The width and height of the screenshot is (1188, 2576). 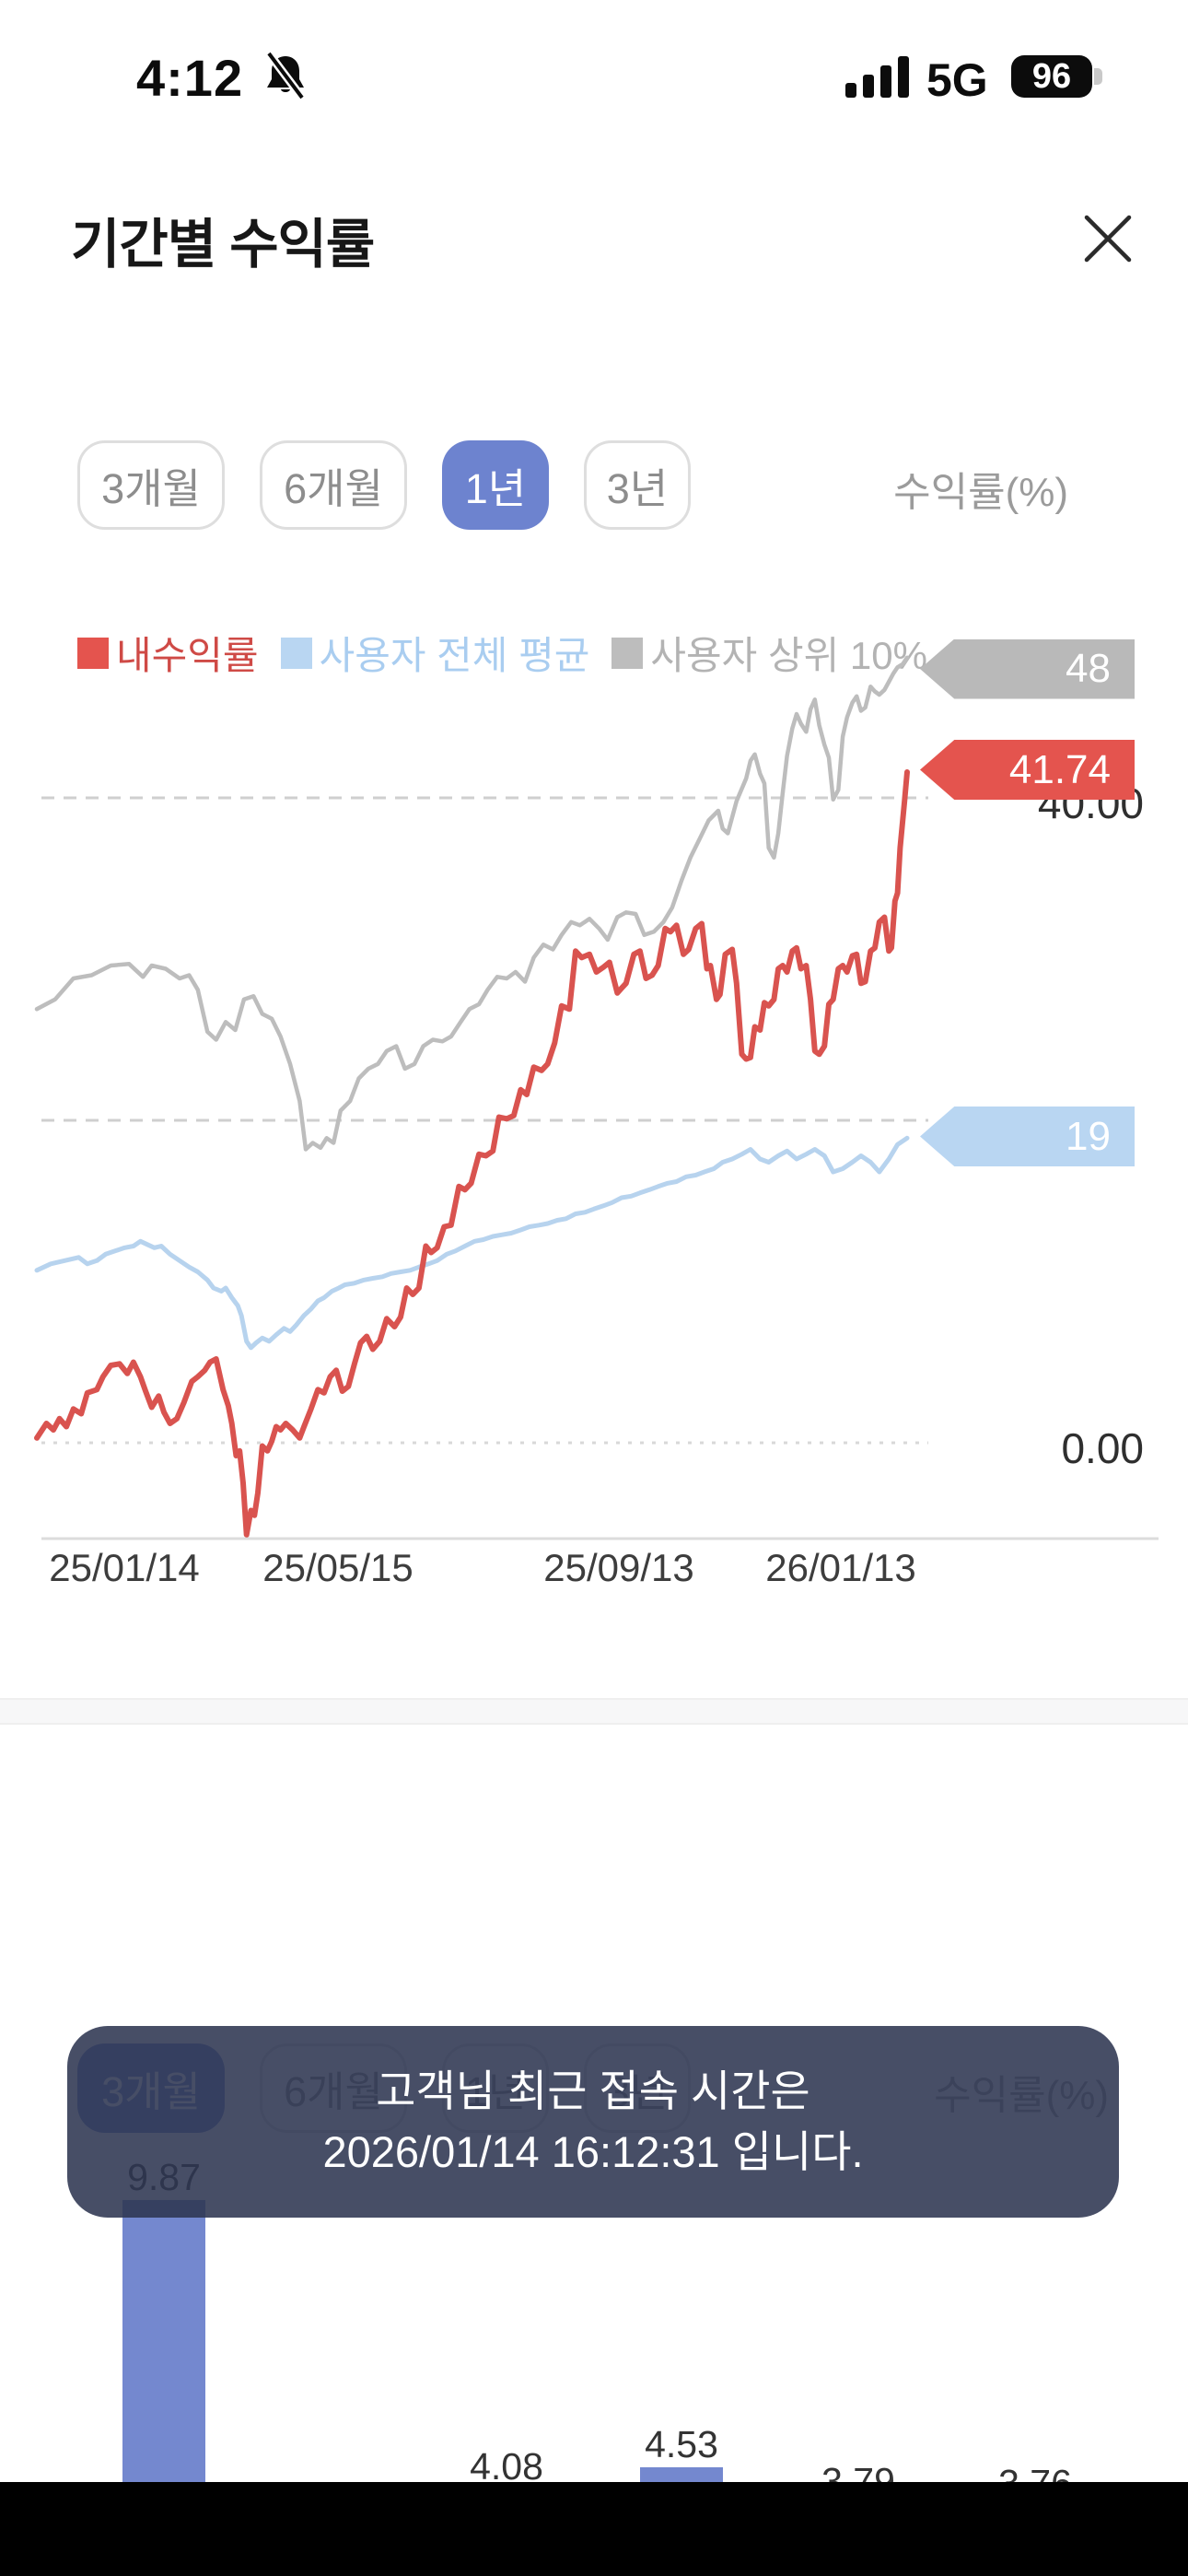 What do you see at coordinates (593, 2091) in the screenshot?
I see `toast-line1: 고객님 최근 접속 시간은` at bounding box center [593, 2091].